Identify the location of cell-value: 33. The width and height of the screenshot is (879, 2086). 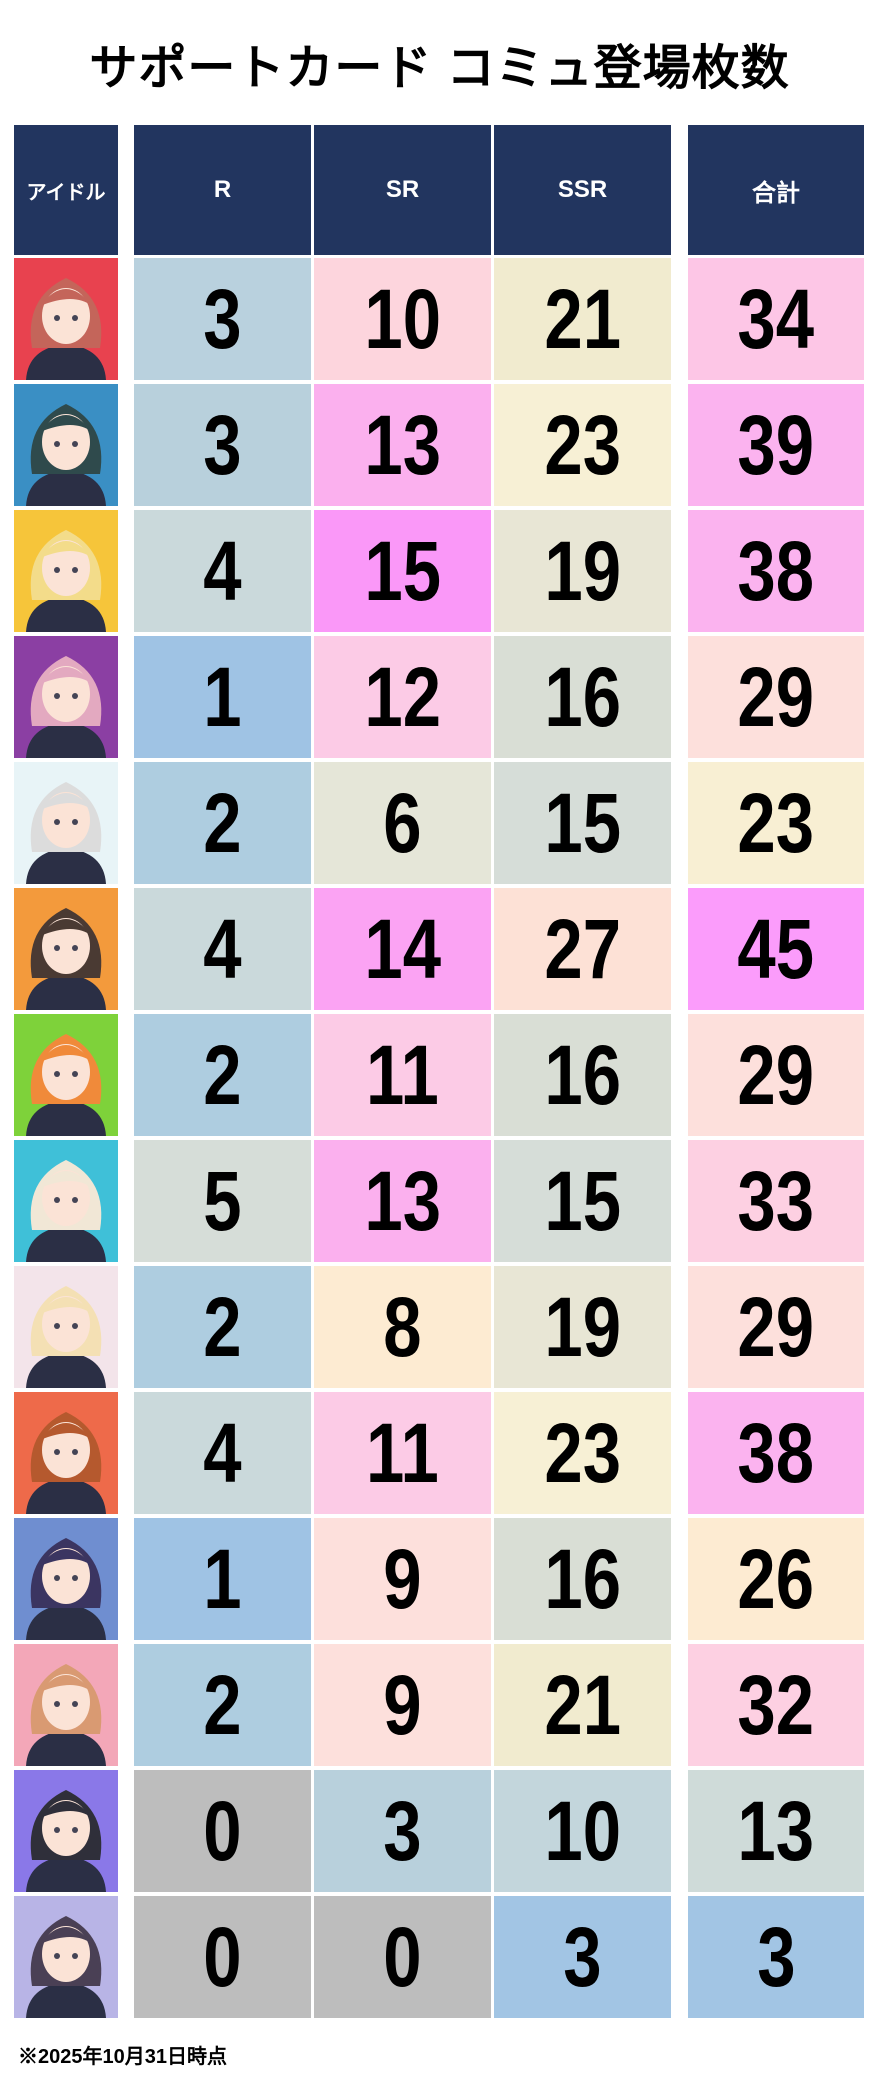
(776, 1200).